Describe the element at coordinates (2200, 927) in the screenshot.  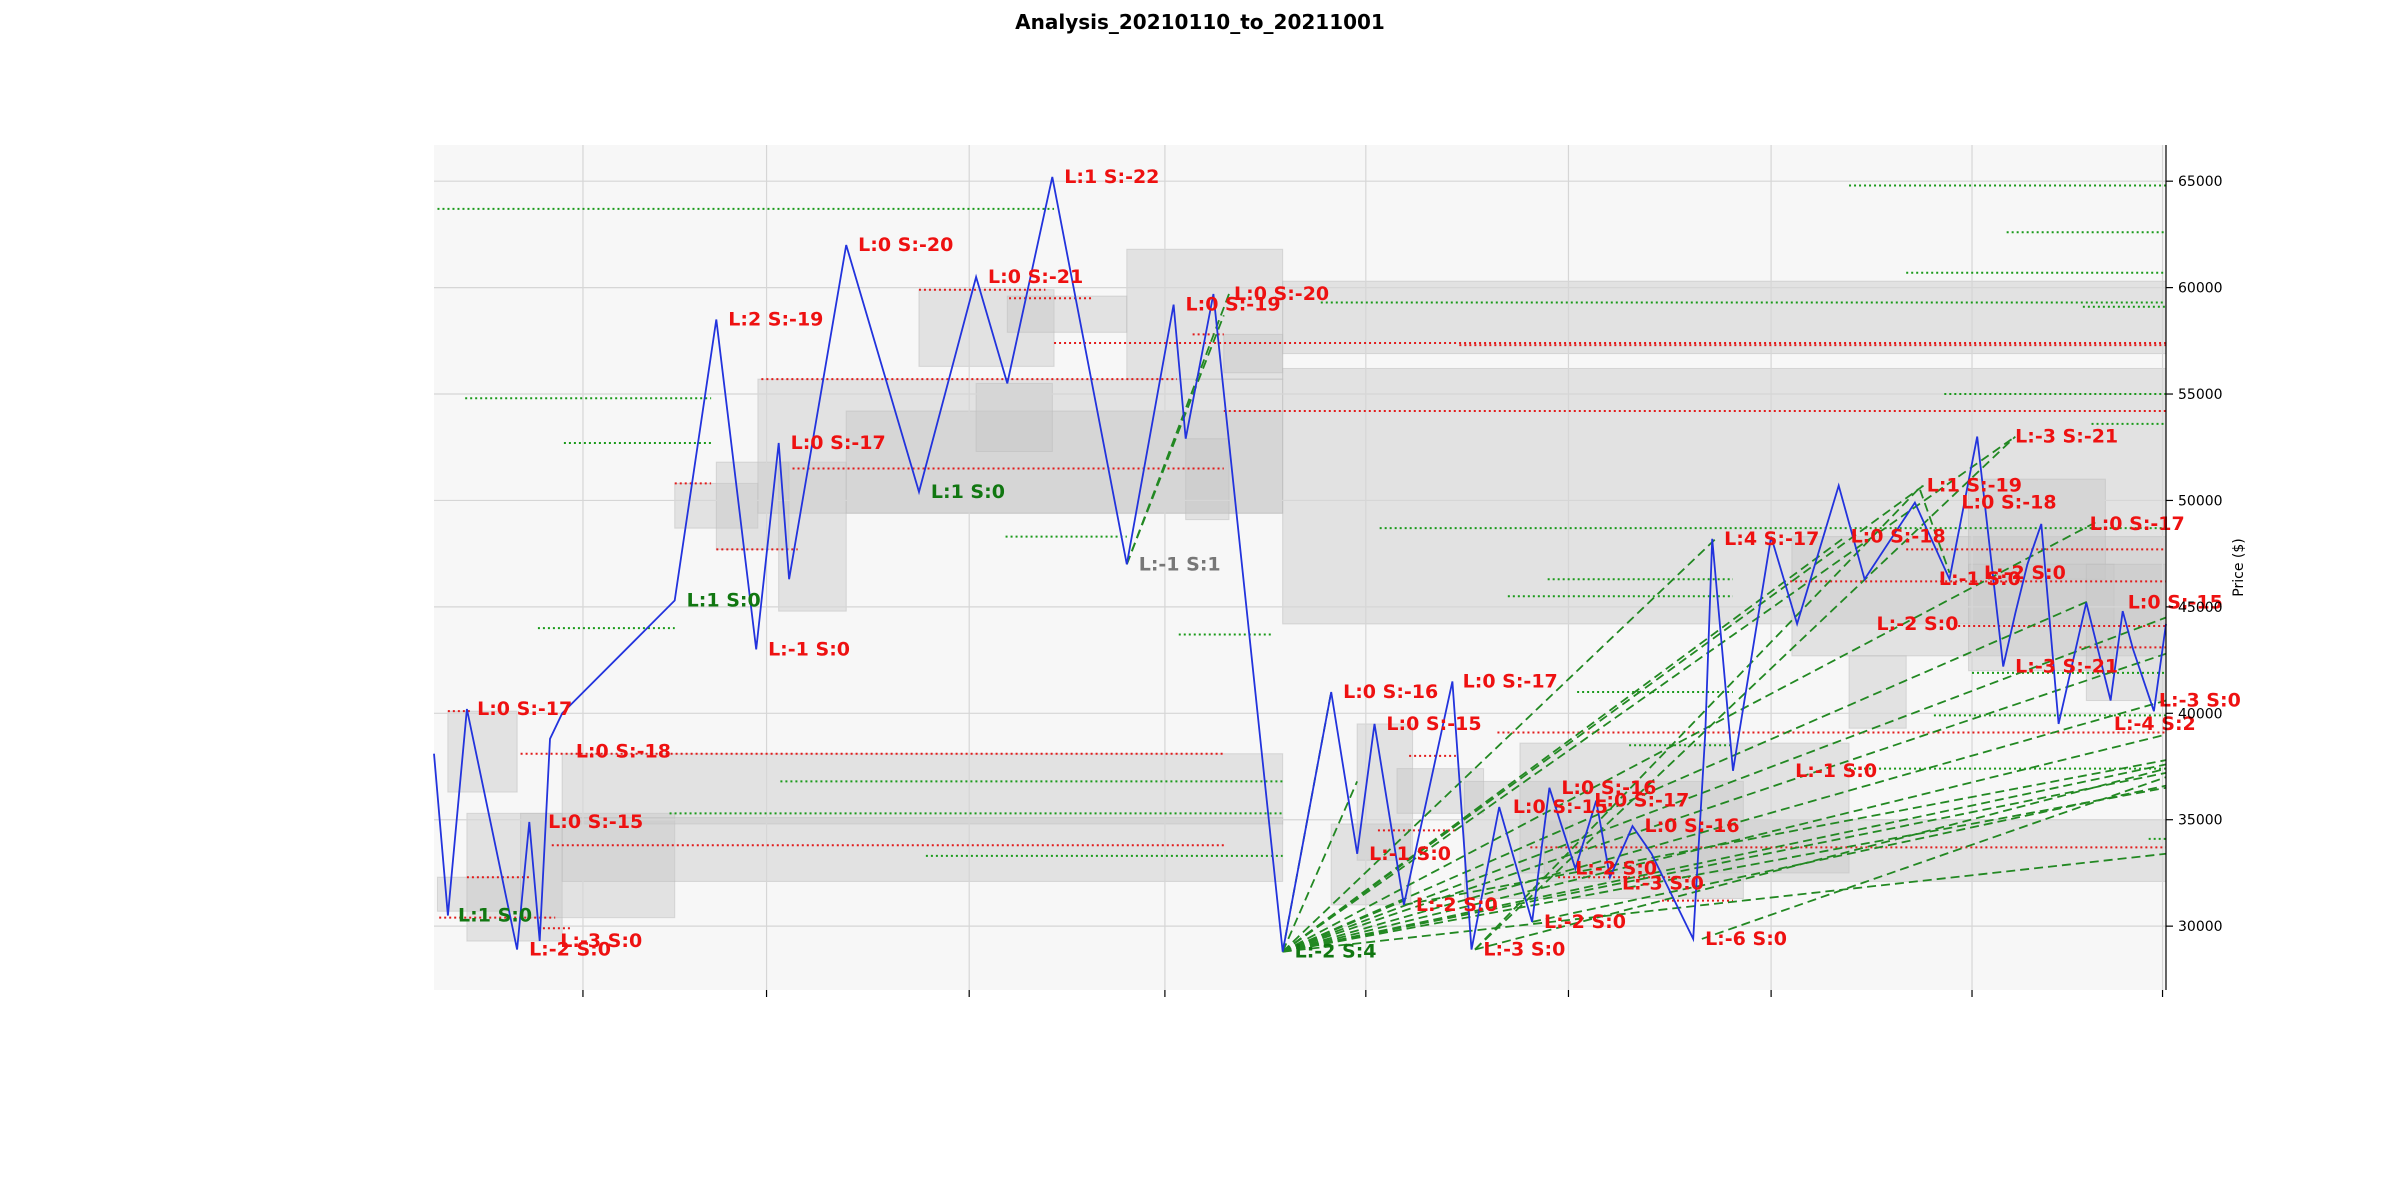
I see `y-tick-label: 30000` at that location.